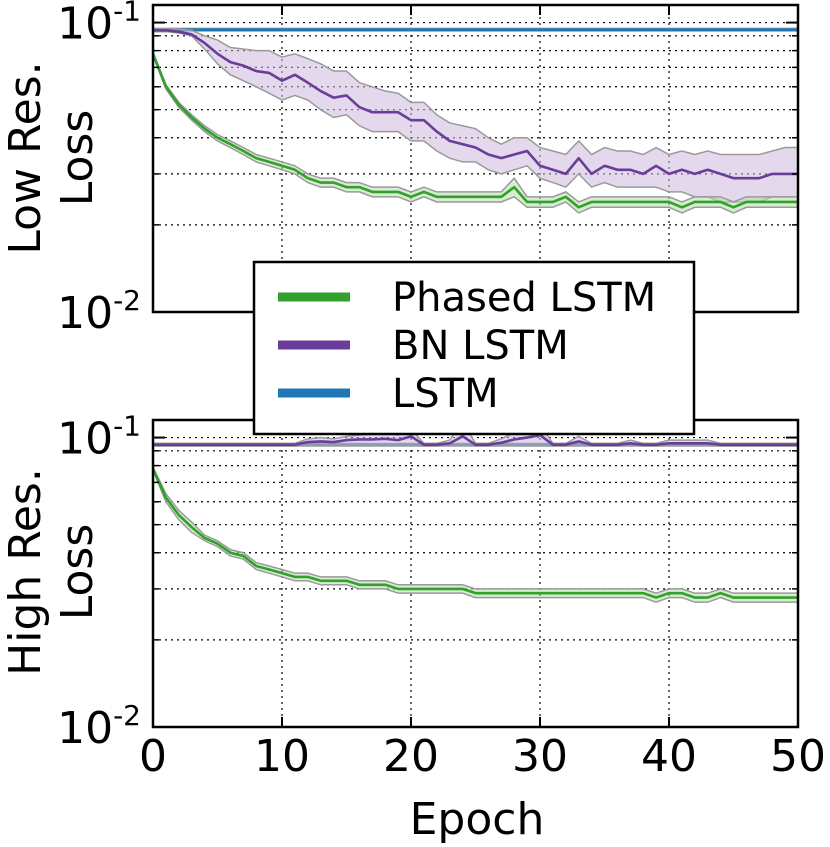  What do you see at coordinates (480, 346) in the screenshot?
I see `legend-label: BN LSTM` at bounding box center [480, 346].